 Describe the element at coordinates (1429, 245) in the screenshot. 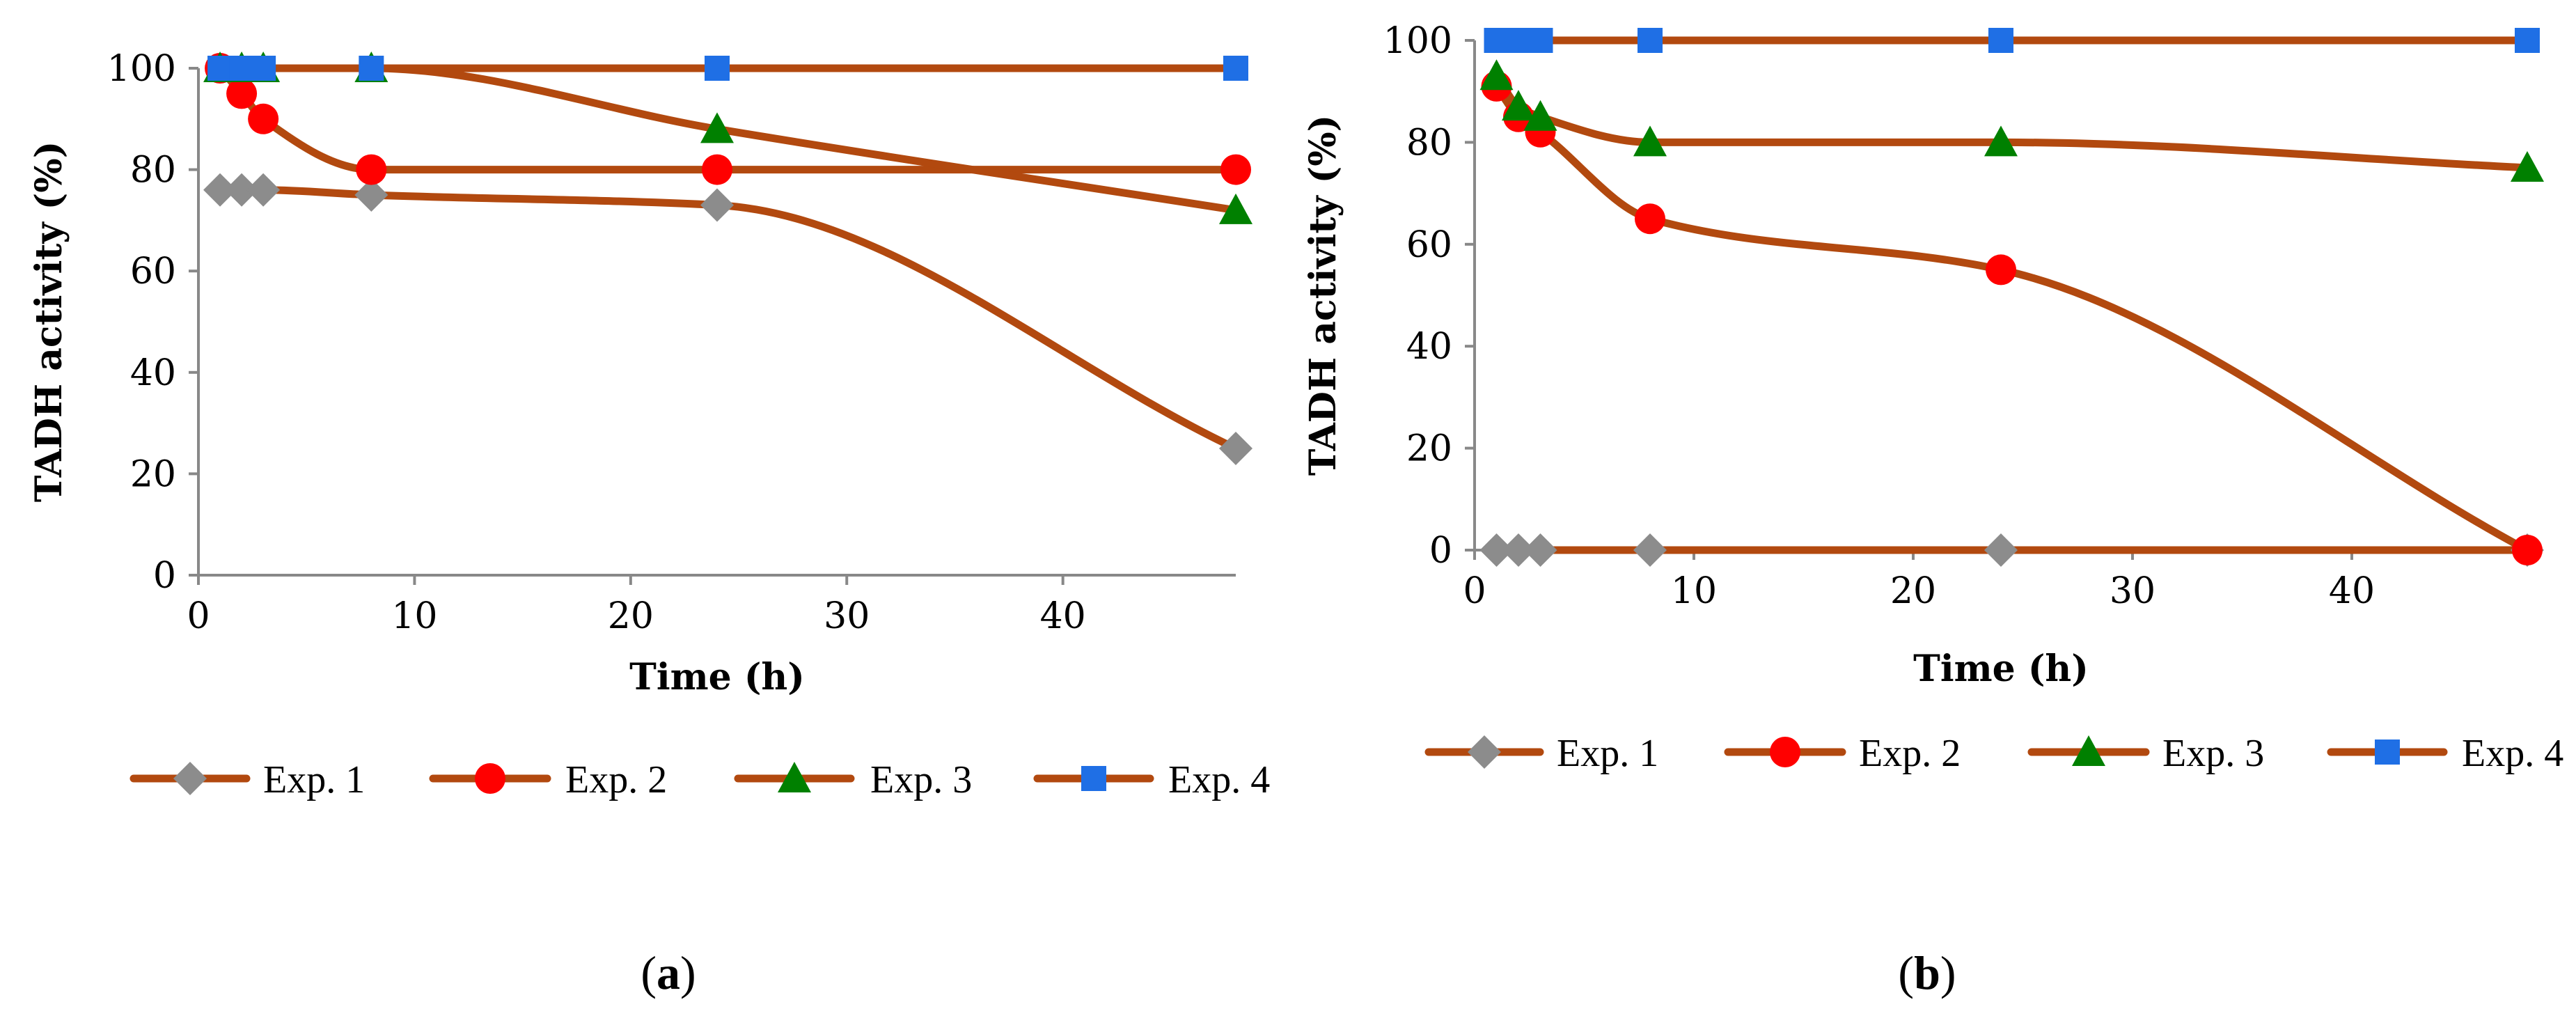

I see `y-tick-label-b: 60` at that location.